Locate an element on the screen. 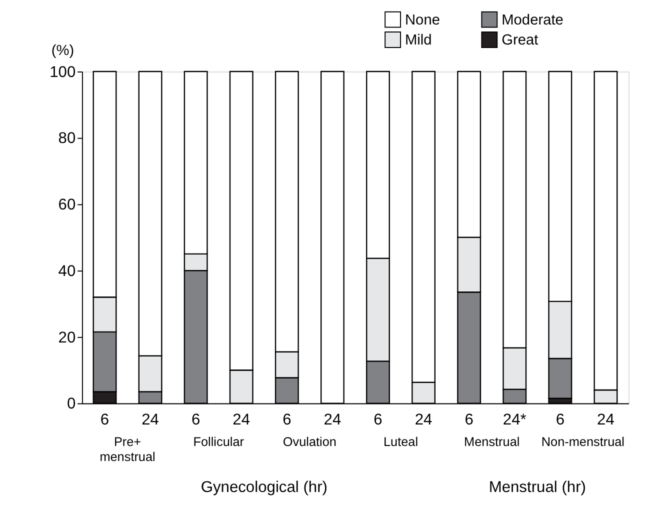 This screenshot has width=648, height=526. text: Pre+ menstrual is located at coordinates (128, 449).